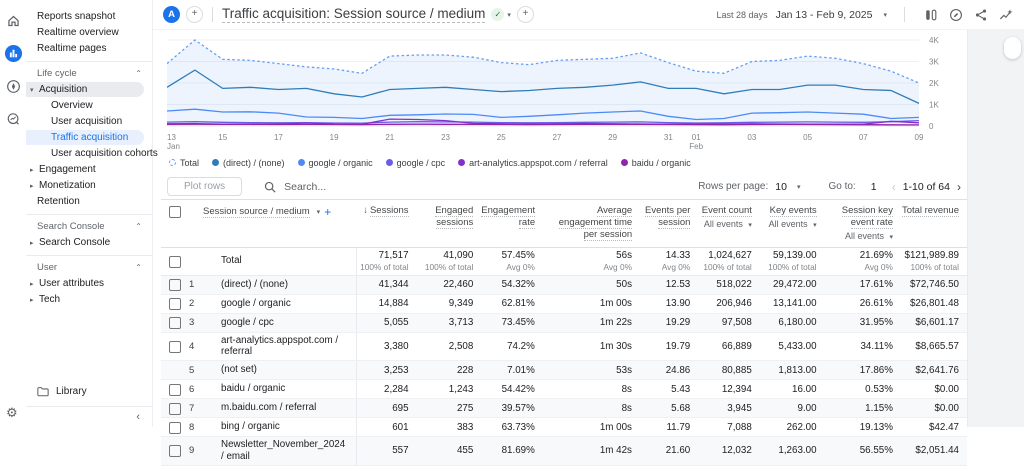 The image size is (1024, 466). Describe the element at coordinates (87, 121) in the screenshot. I see `sidebar-item-user-acquisition: User acquisition` at that location.